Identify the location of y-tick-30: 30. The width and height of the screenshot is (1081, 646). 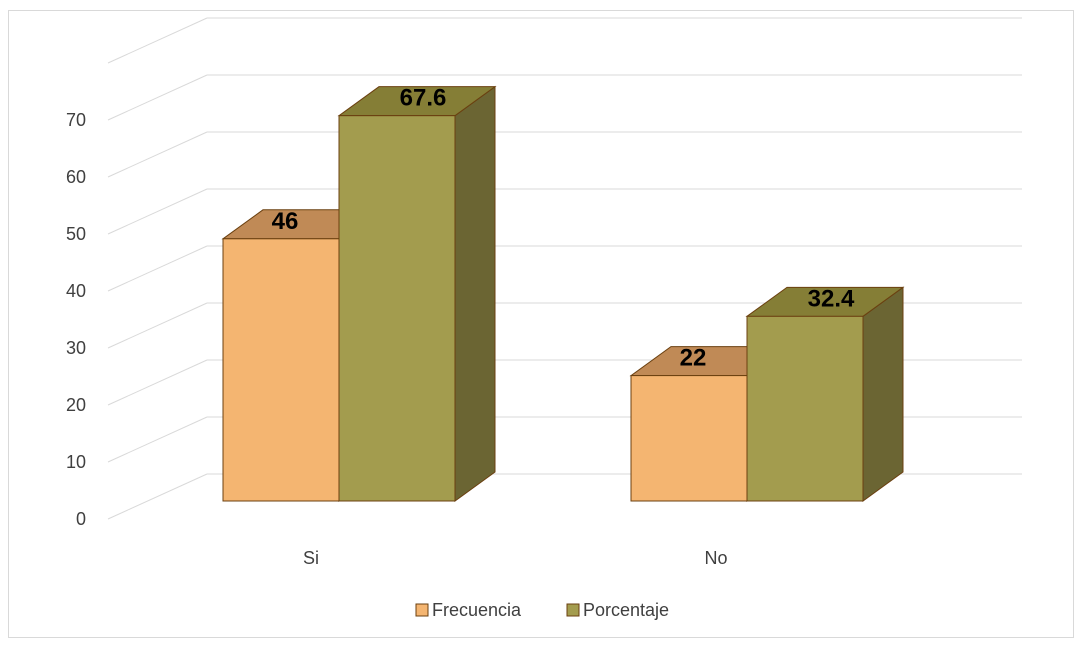
(76, 348).